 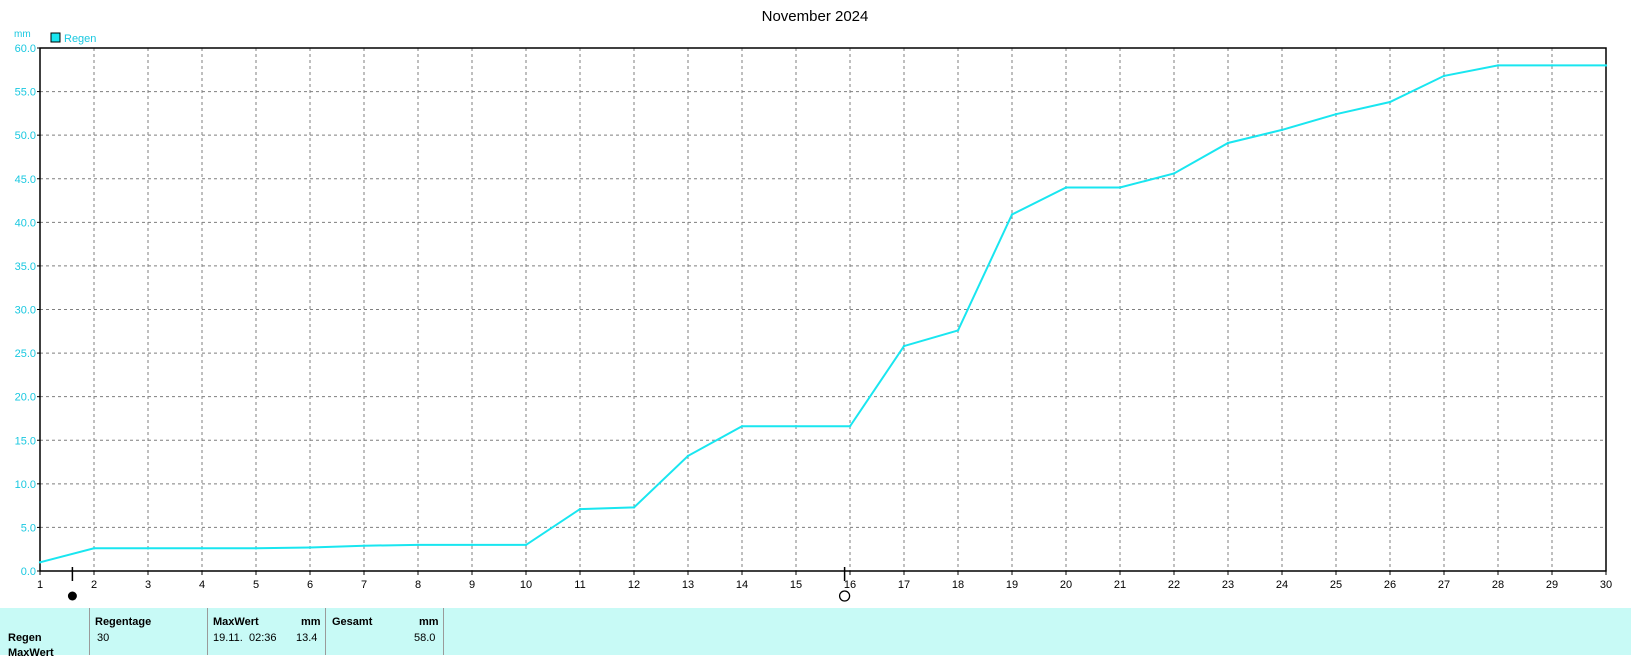 I want to click on y-tick-label: 25.0, so click(x=25, y=354).